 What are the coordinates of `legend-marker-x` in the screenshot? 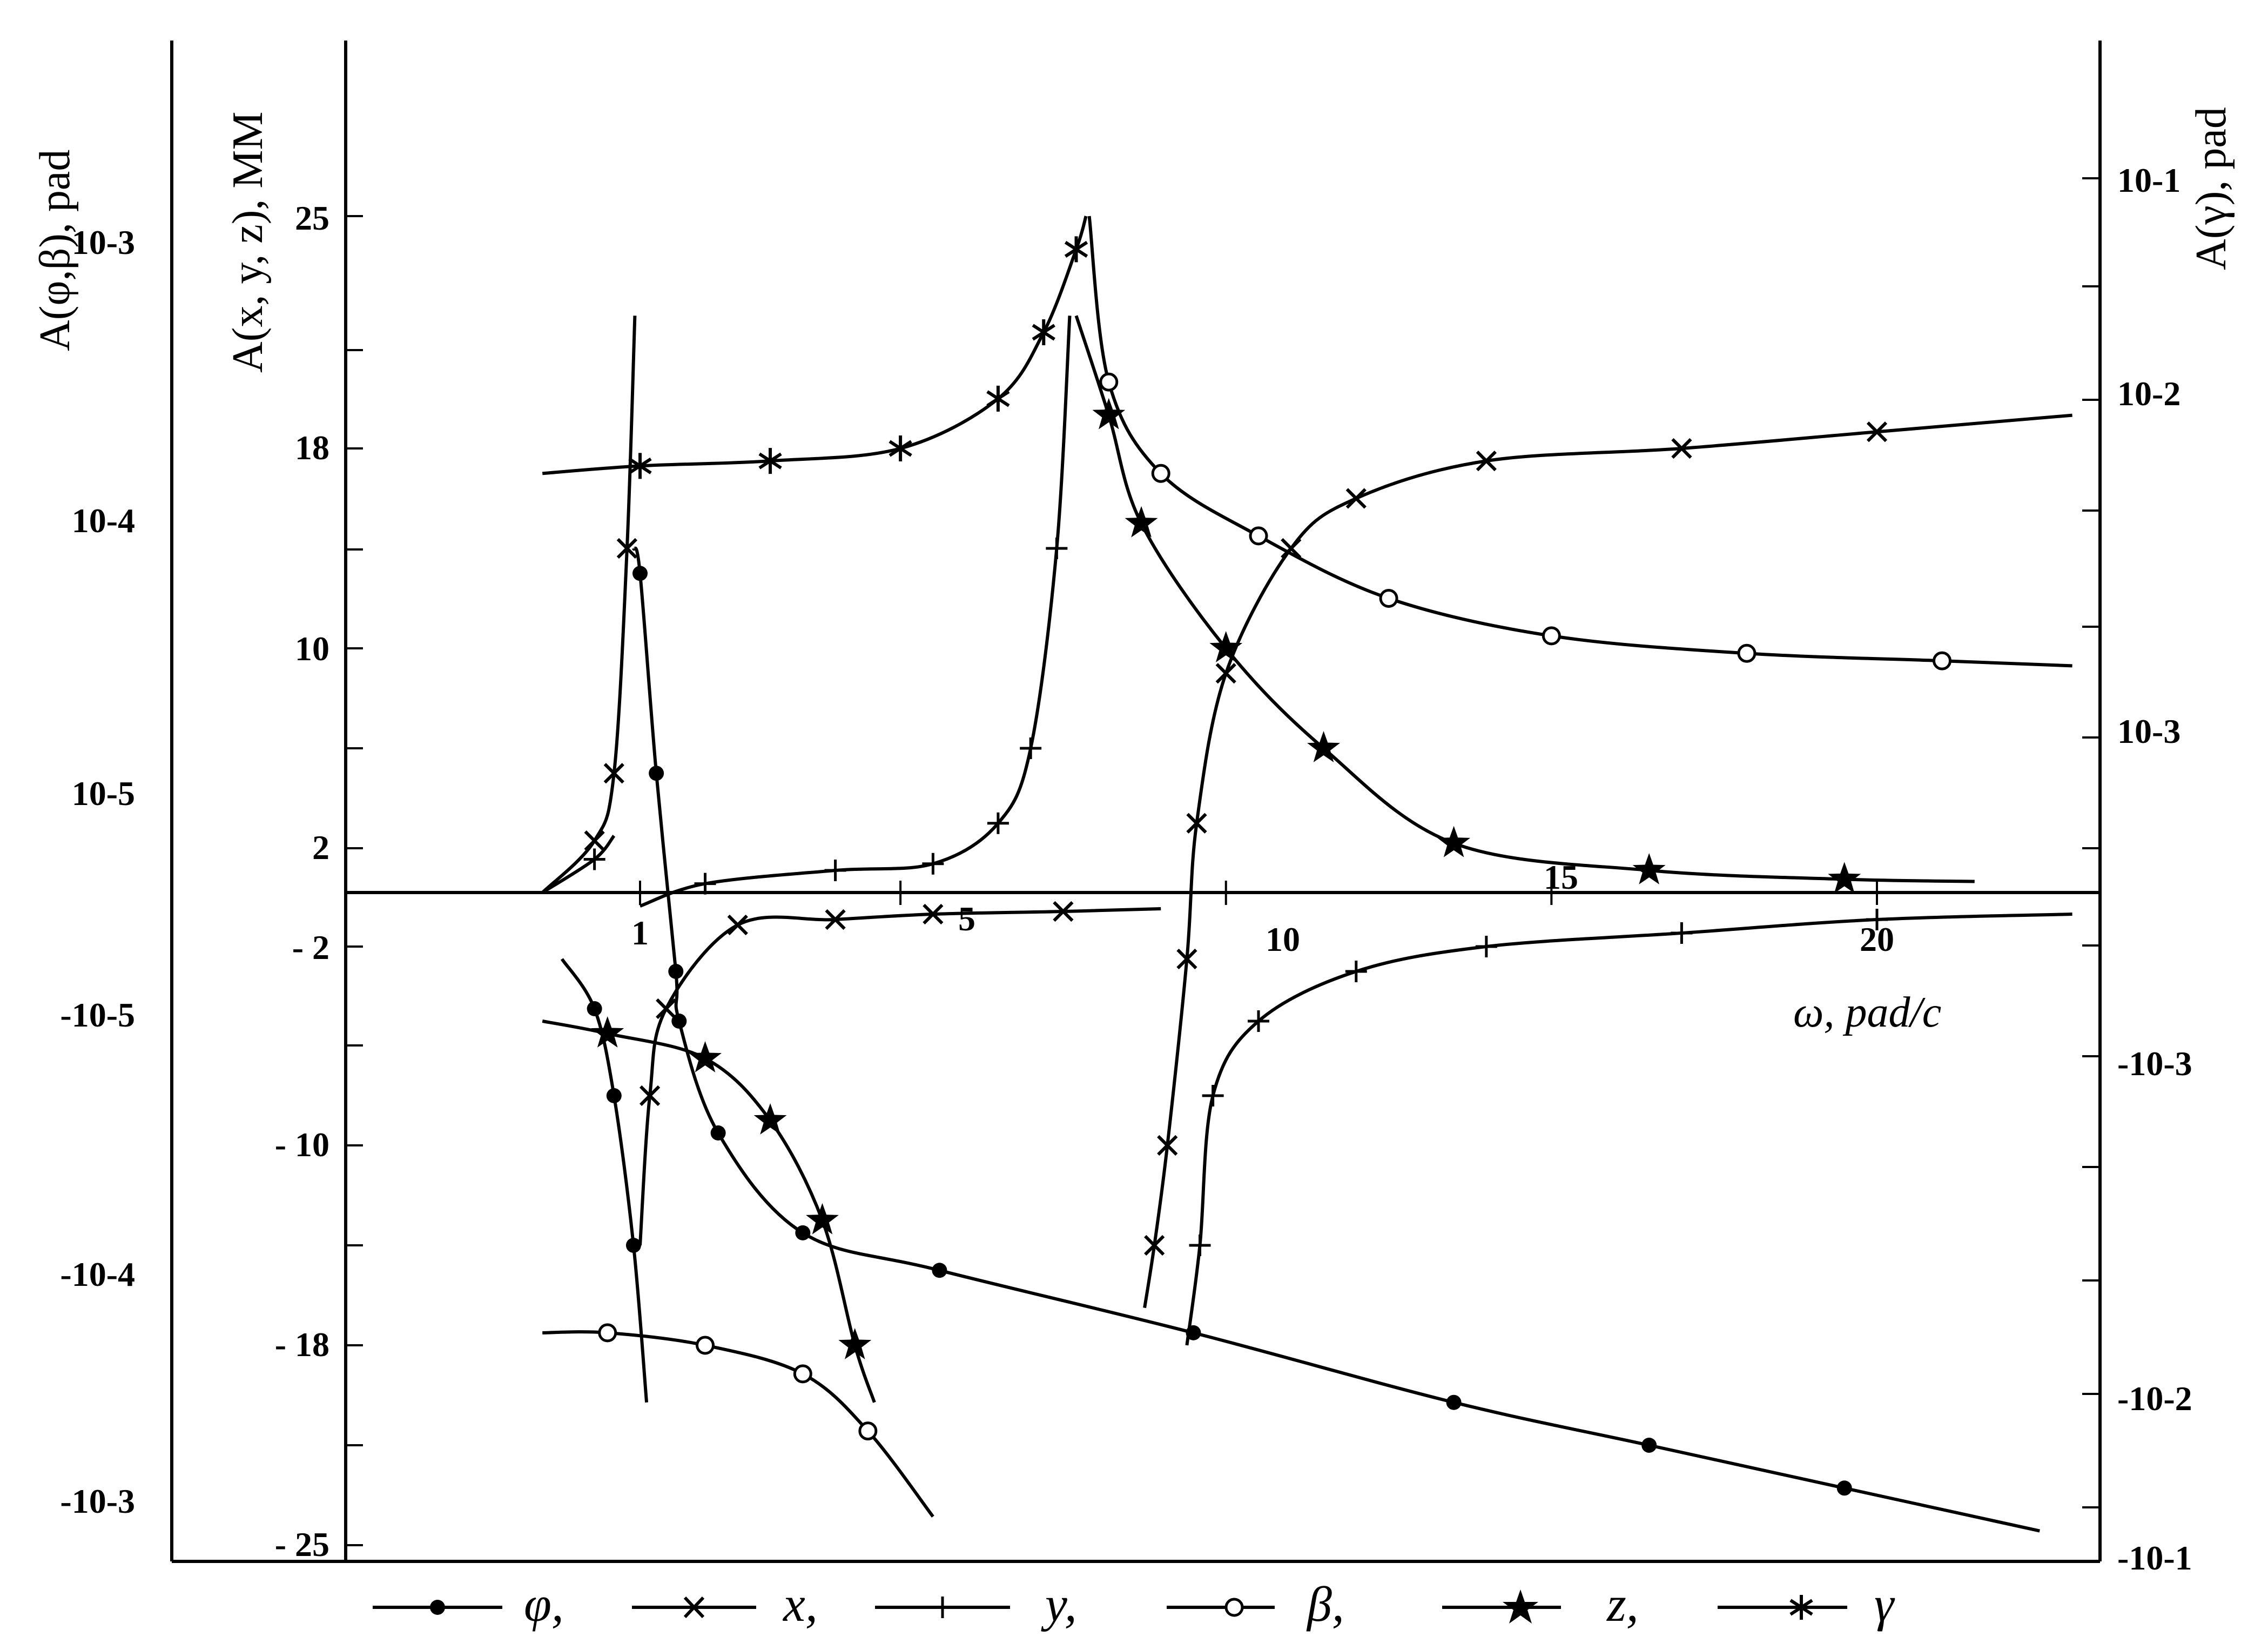 It's located at (694, 1607).